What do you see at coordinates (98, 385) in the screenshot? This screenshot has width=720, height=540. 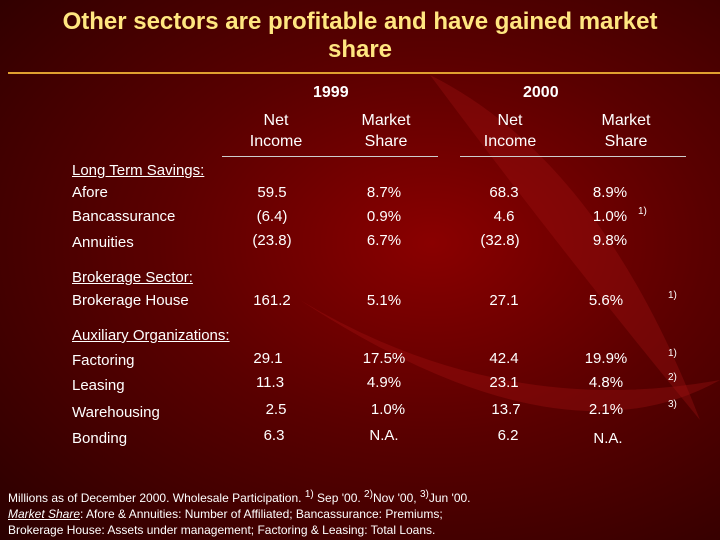 I see `row-label: Leasing` at bounding box center [98, 385].